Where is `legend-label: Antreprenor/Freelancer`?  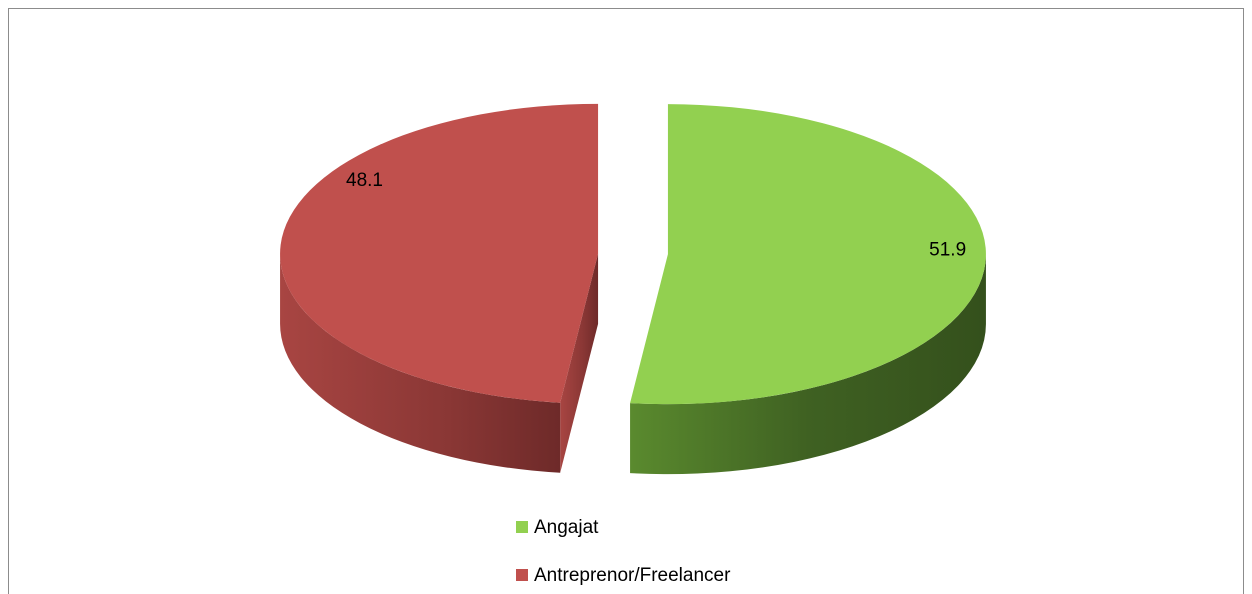
legend-label: Antreprenor/Freelancer is located at coordinates (632, 575).